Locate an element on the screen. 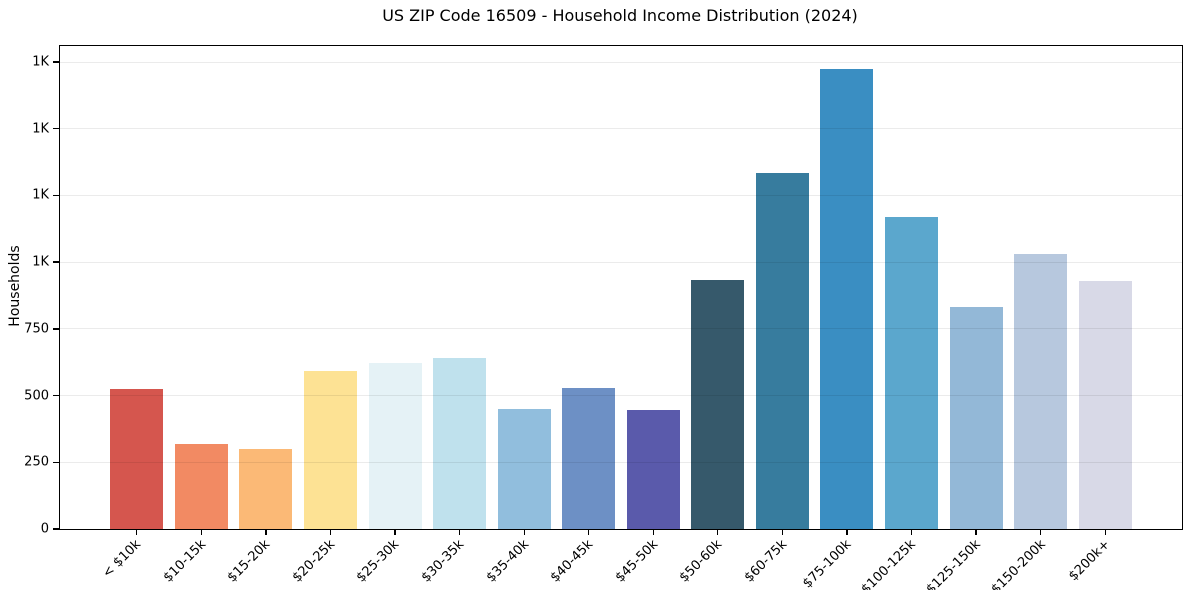 The width and height of the screenshot is (1189, 590). x-tick-label: $15-20k is located at coordinates (249, 561).